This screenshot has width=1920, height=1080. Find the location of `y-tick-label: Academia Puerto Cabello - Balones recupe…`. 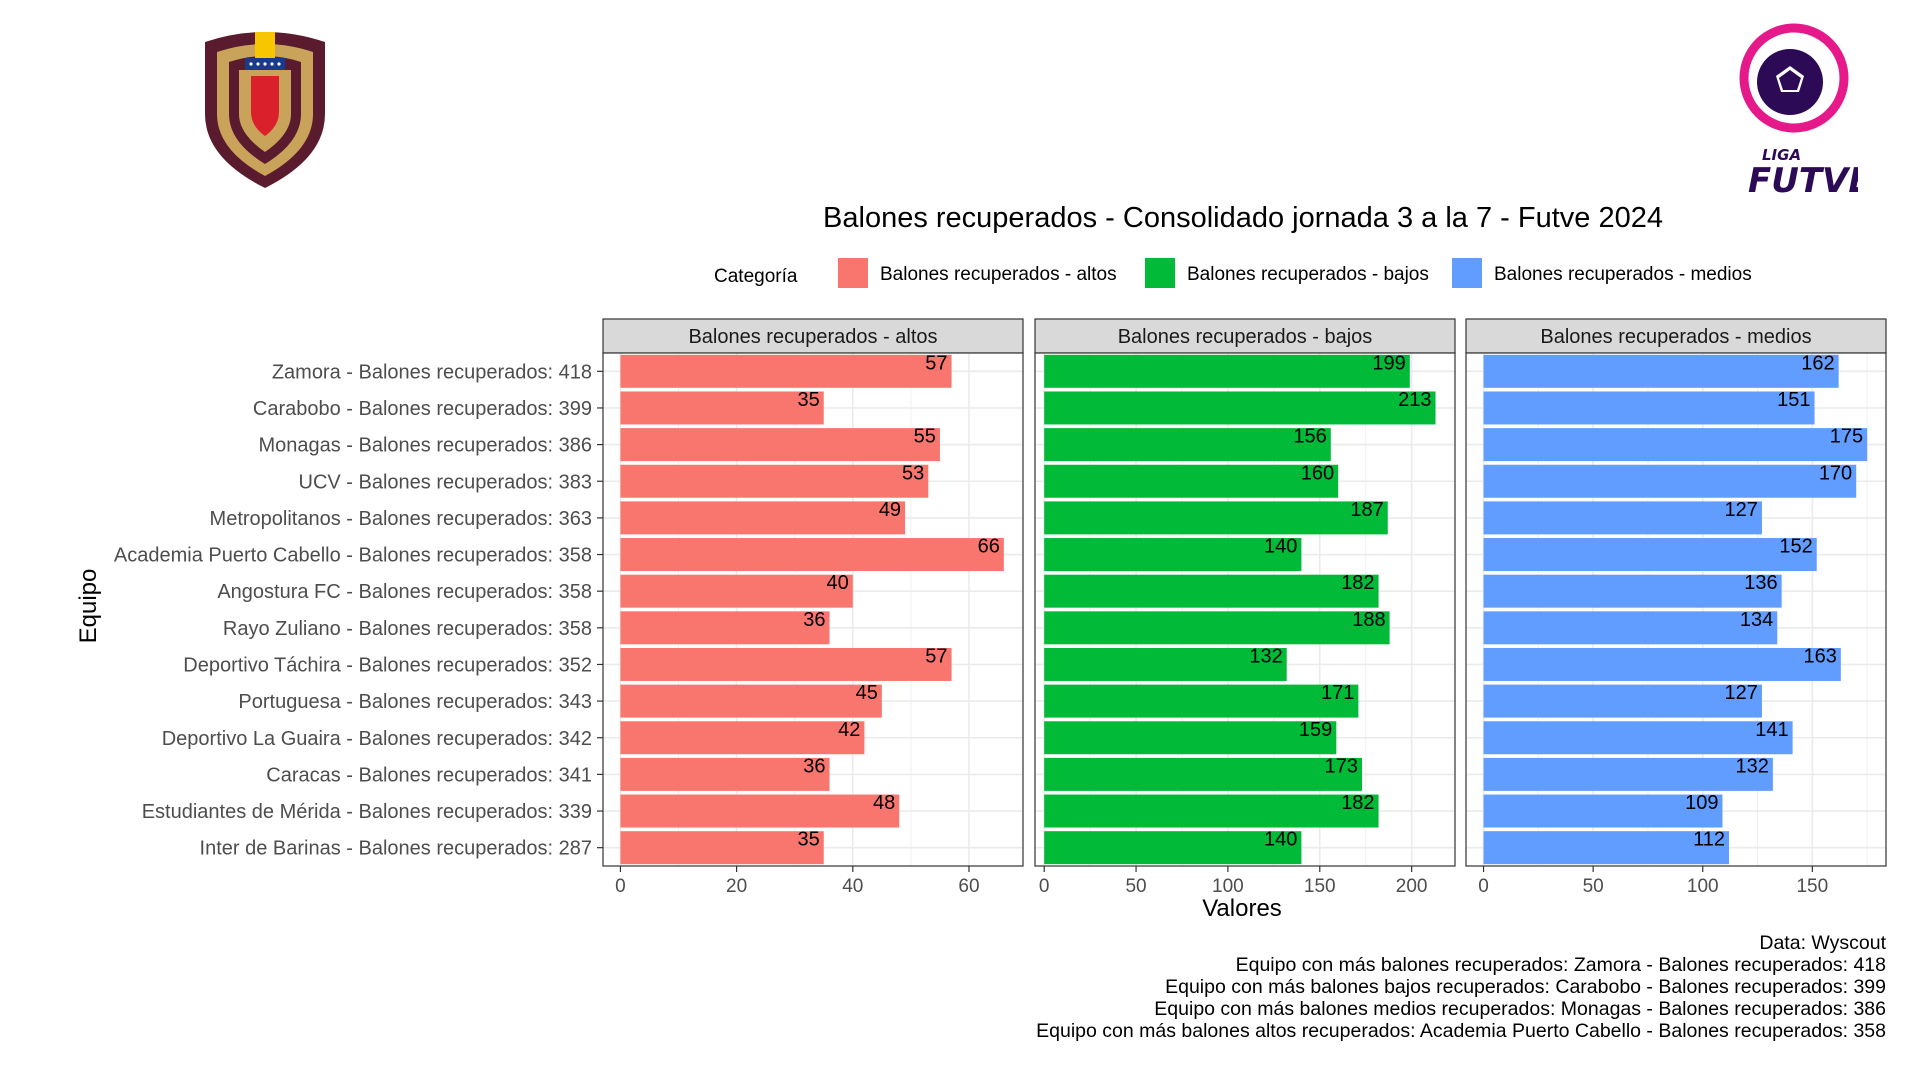

y-tick-label: Academia Puerto Cabello - Balones recupe… is located at coordinates (353, 556).